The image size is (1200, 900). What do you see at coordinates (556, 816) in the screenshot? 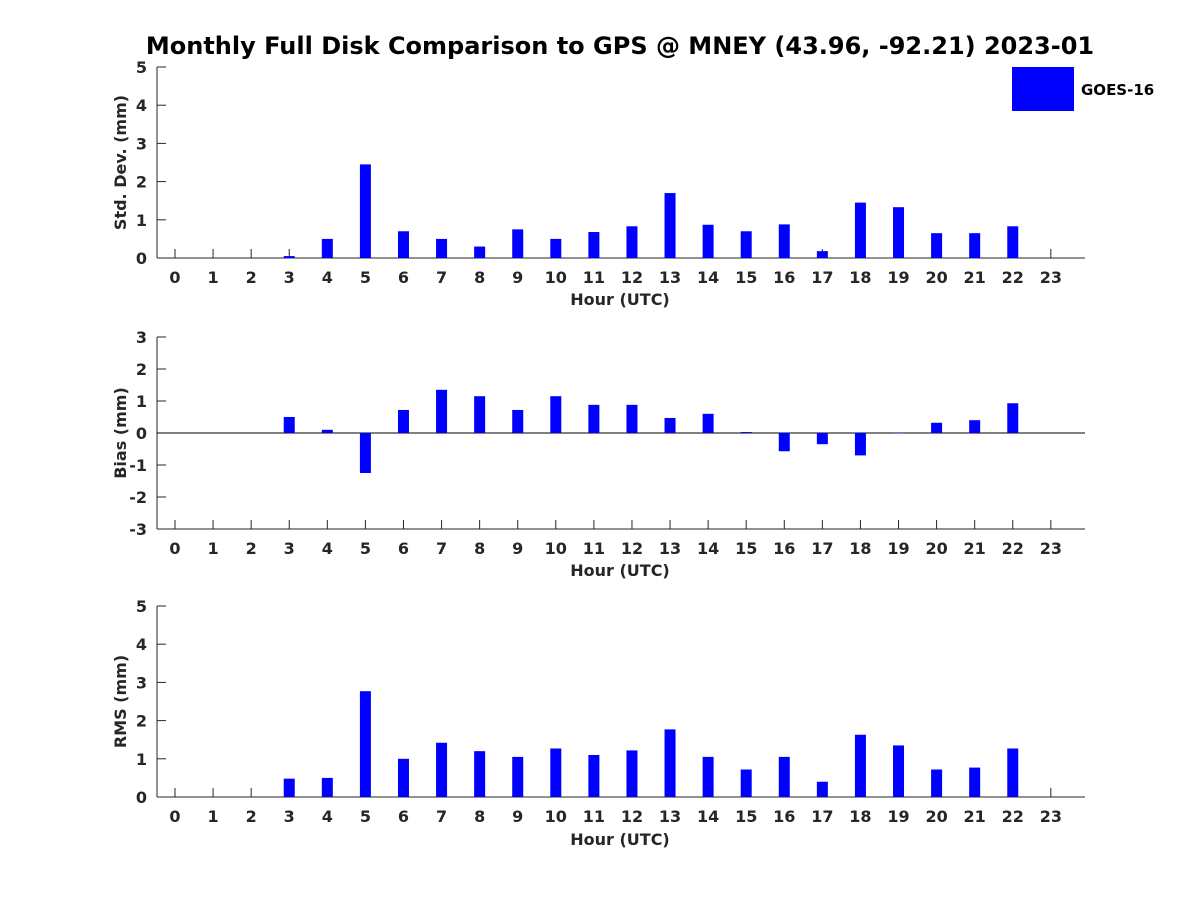
I see `x-tick-label: 10` at bounding box center [556, 816].